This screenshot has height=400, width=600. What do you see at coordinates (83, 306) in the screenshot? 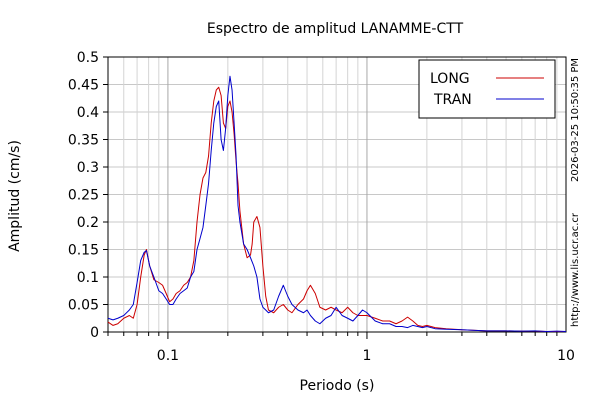
I see `y-tick-label: 0.05` at bounding box center [83, 306].